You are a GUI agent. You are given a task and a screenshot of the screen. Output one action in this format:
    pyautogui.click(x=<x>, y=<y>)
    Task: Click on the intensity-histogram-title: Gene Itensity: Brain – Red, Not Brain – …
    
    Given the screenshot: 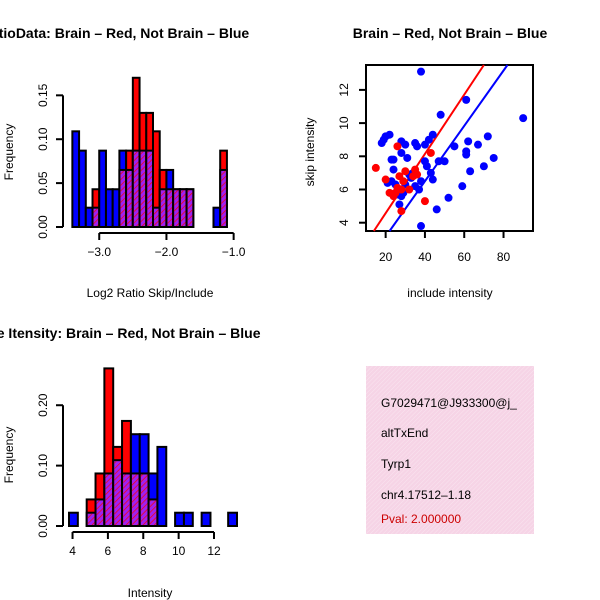 What is the action you would take?
    pyautogui.click(x=130, y=333)
    